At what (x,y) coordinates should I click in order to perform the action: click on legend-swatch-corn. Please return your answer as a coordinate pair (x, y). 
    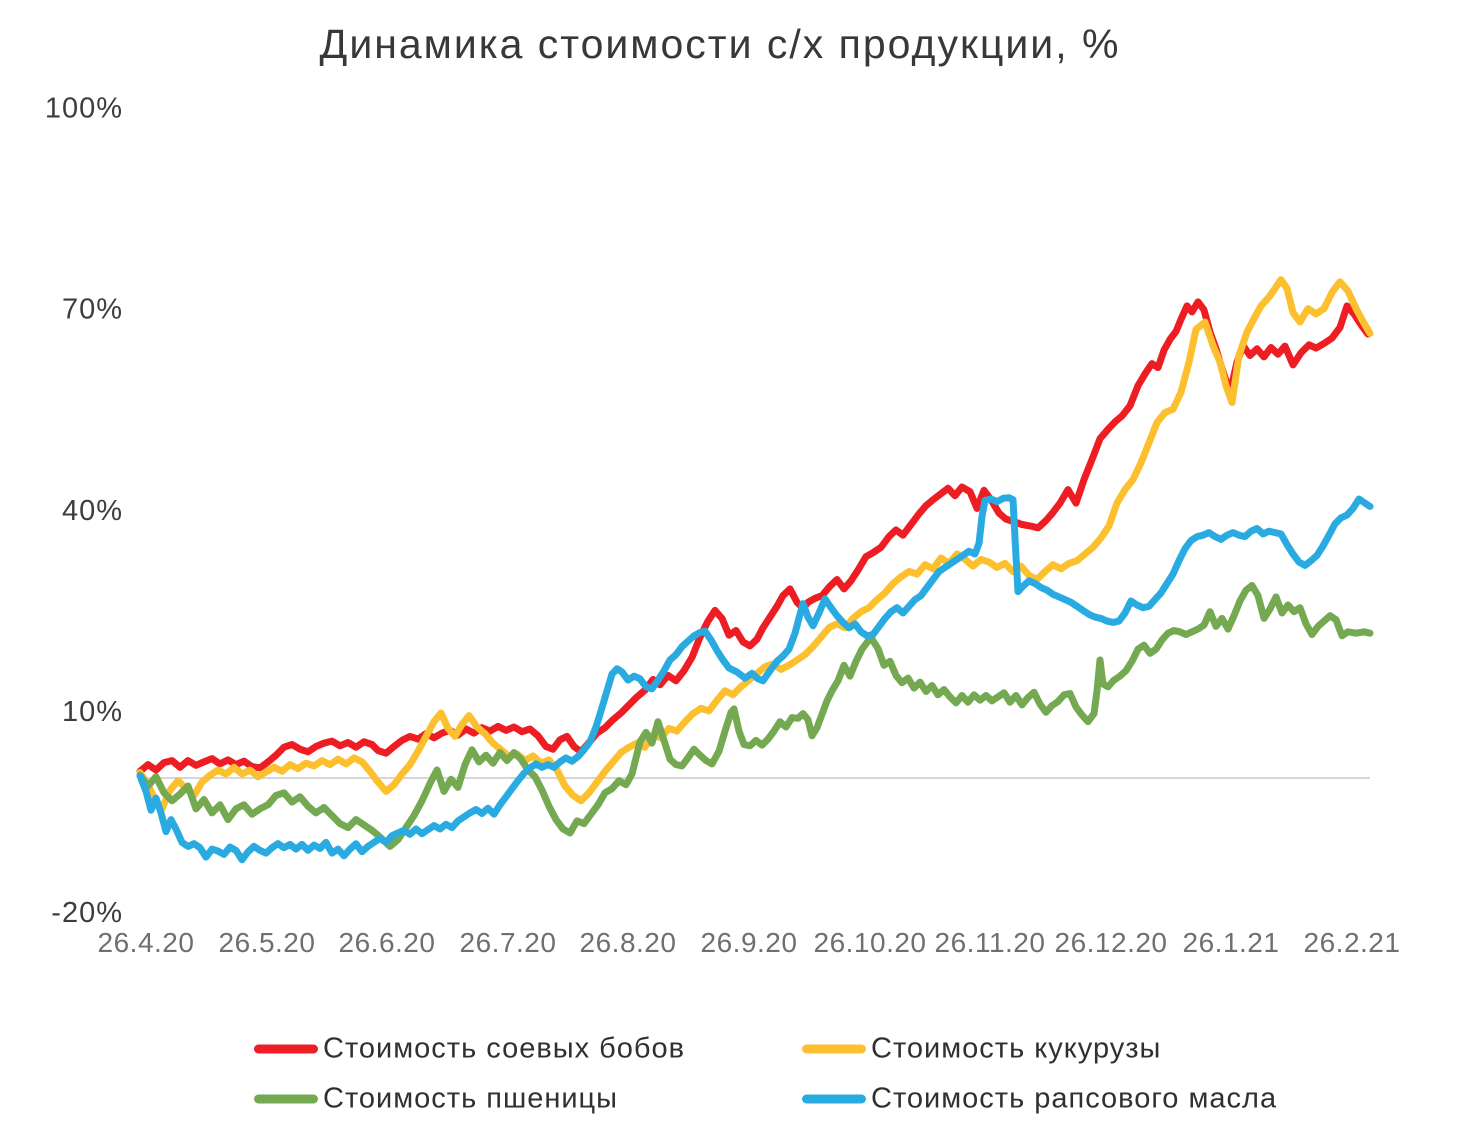
    Looking at the image, I should click on (834, 1049).